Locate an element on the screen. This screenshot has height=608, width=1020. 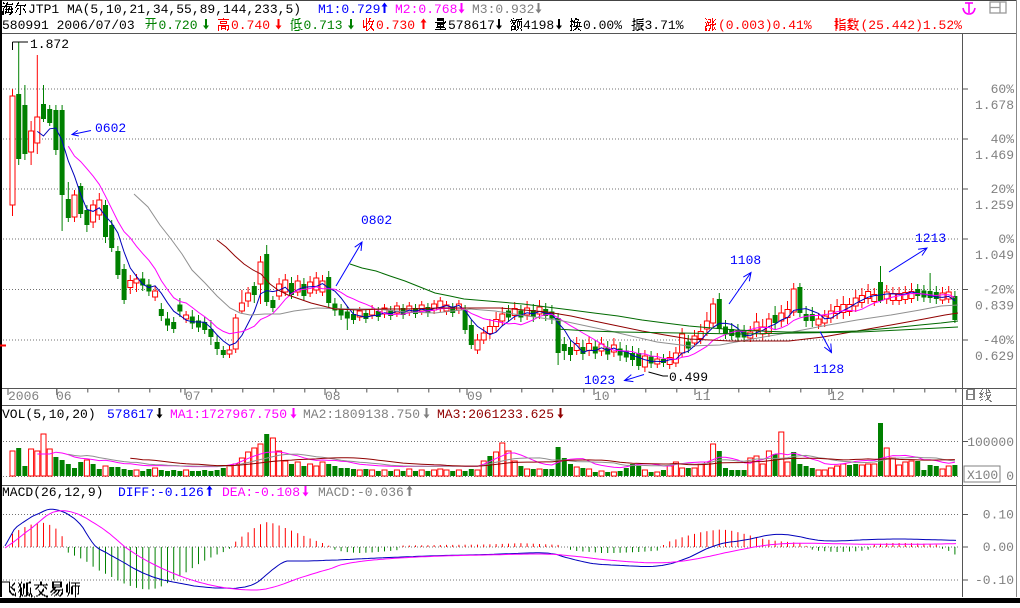
svg-text: 0.10 is located at coordinates (998, 515).